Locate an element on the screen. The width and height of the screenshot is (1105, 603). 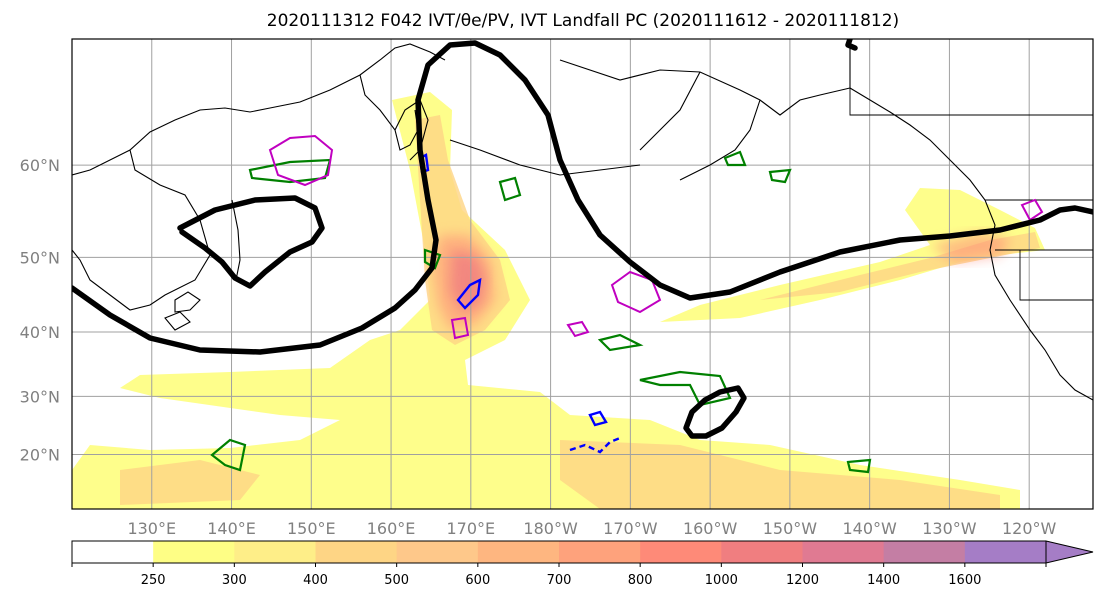
latitude-labels: 60°N 50°N 40°N 30°N 20°N is located at coordinates (40, 310).